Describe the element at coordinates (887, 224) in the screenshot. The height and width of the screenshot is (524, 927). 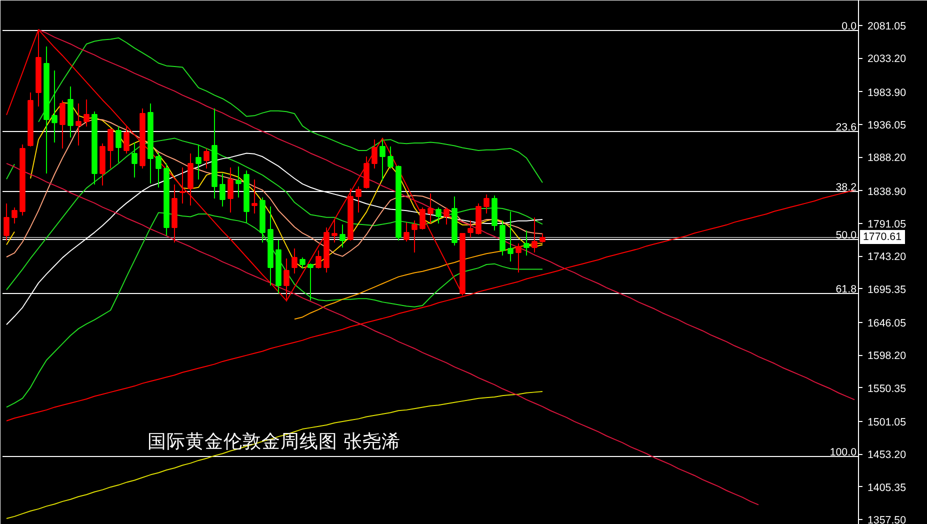
I see `y-tick-label: 1791.05` at that location.